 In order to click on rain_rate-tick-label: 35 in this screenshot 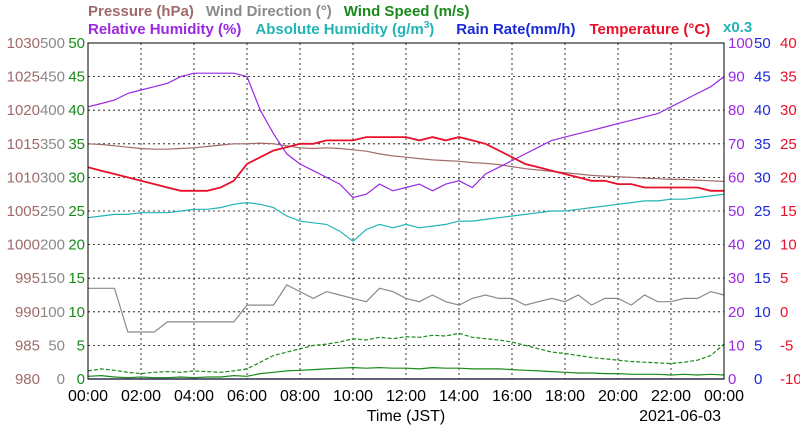, I will do `click(762, 144)`.